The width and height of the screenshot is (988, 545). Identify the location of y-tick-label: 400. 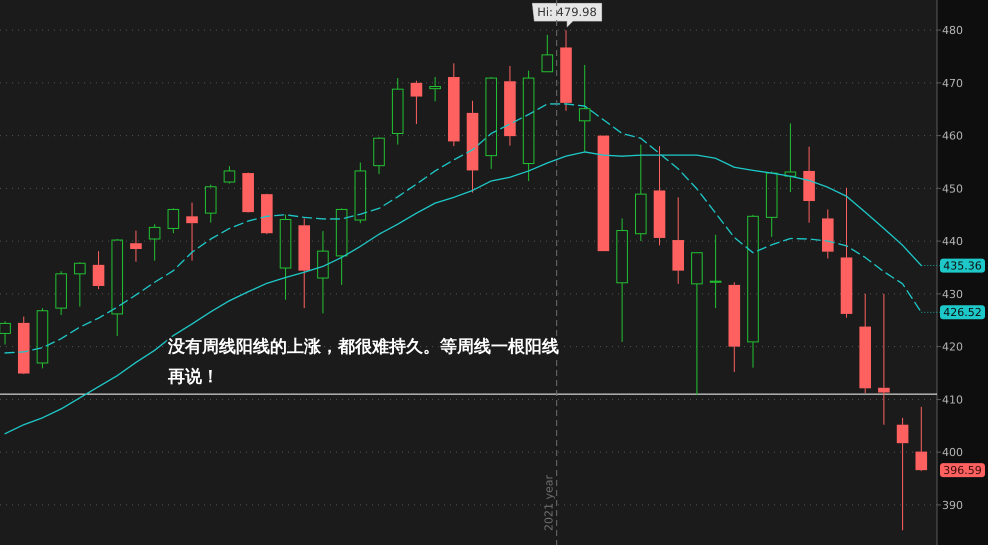
(952, 453).